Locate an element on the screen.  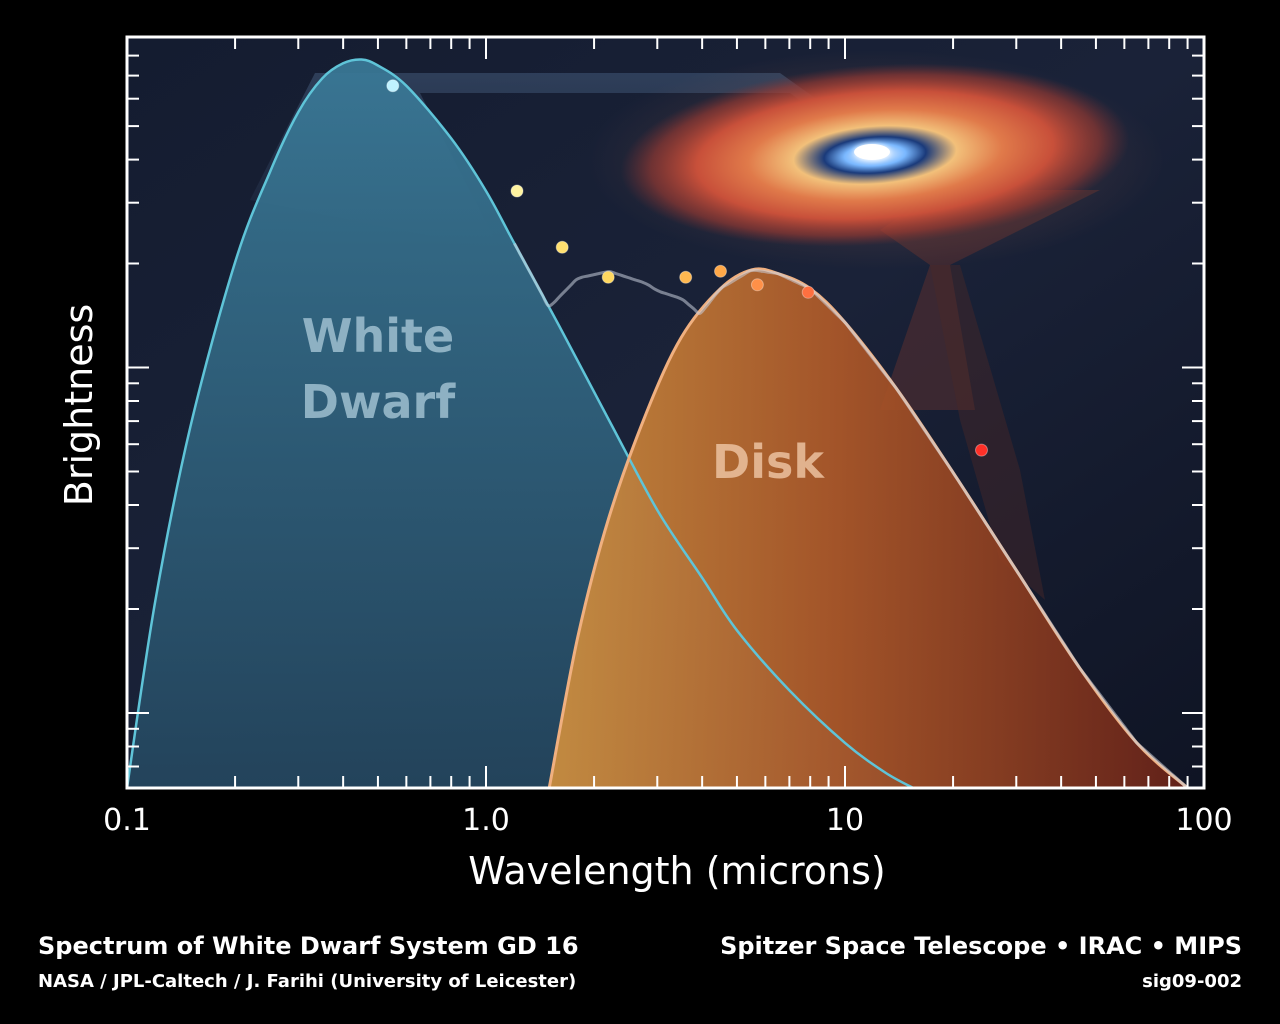
caption-title: Spectrum of White Dwarf System GD 16 is located at coordinates (308, 946).